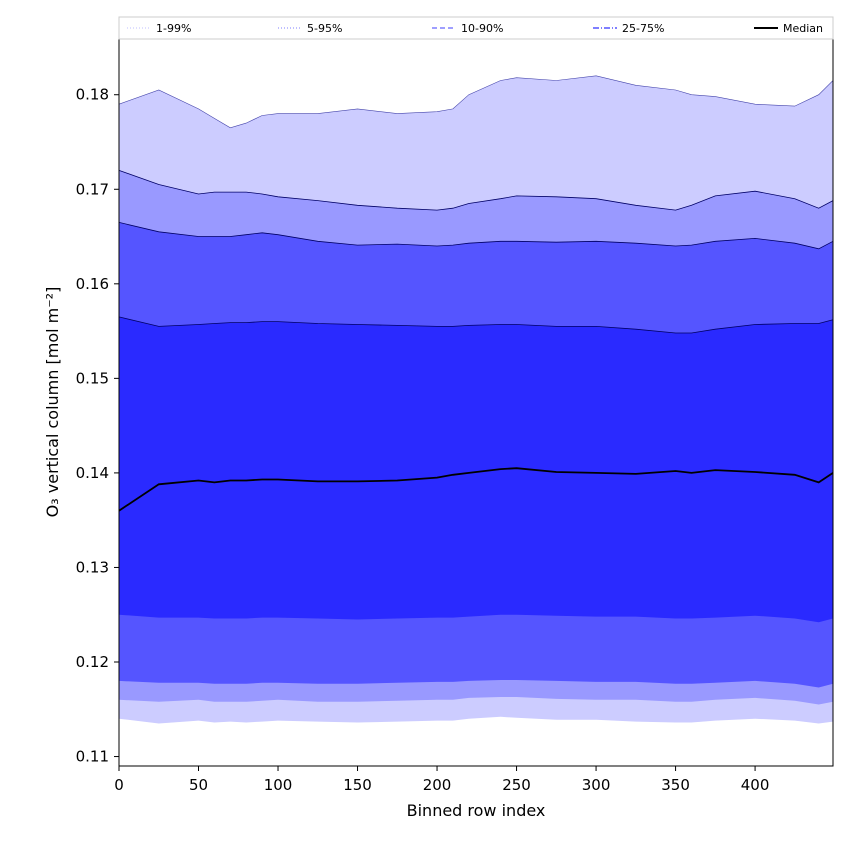  I want to click on x-tick-label: 50, so click(198, 785).